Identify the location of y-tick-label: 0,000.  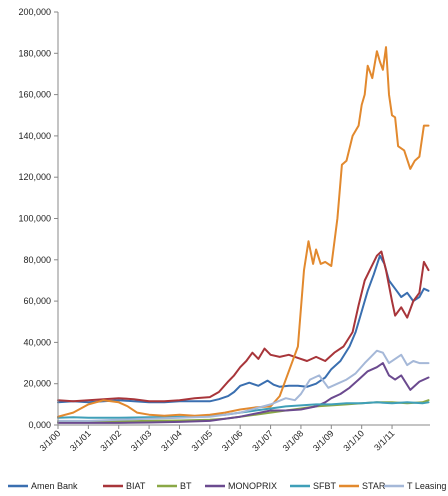
(39, 425).